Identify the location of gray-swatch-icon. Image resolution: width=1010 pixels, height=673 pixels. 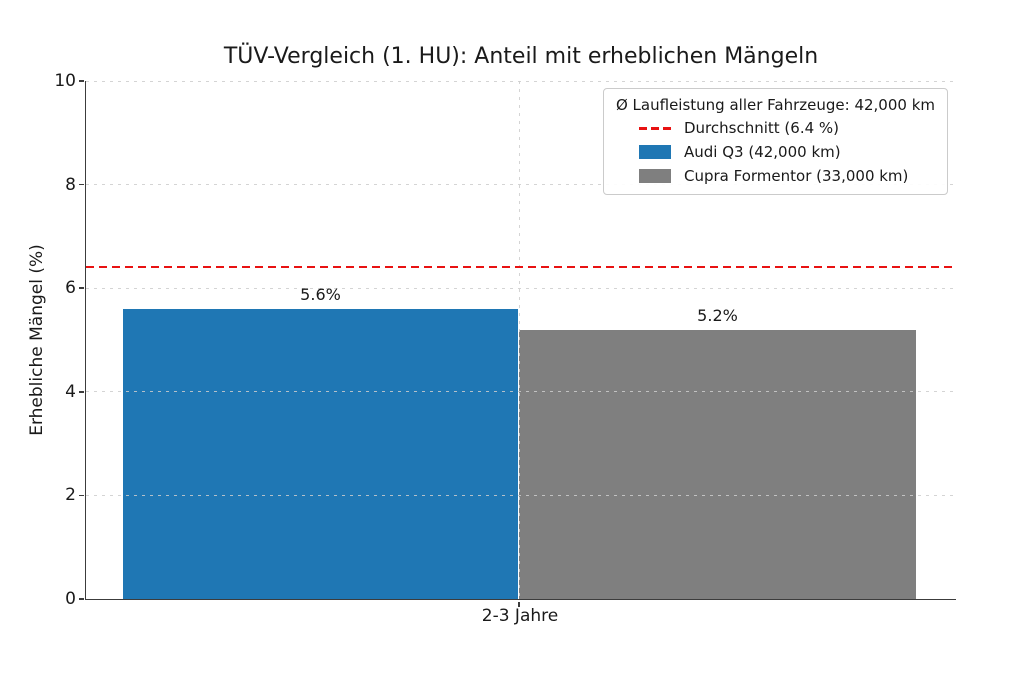
(655, 176).